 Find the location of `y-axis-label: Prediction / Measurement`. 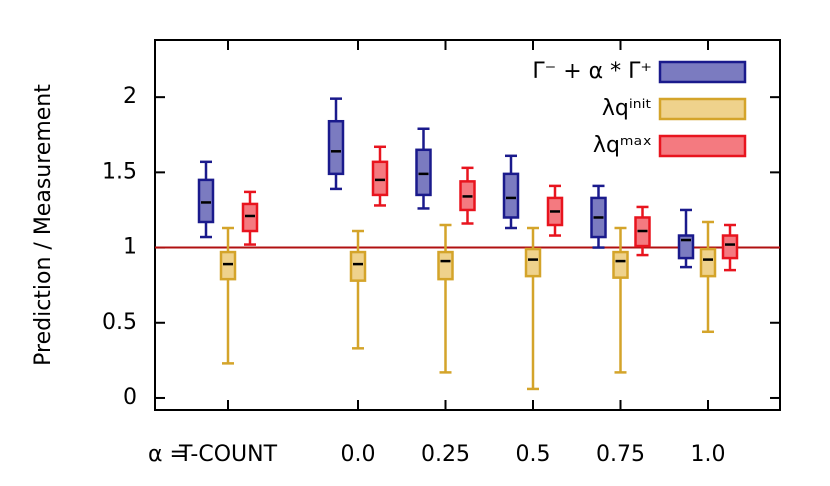

y-axis-label: Prediction / Measurement is located at coordinates (43, 225).